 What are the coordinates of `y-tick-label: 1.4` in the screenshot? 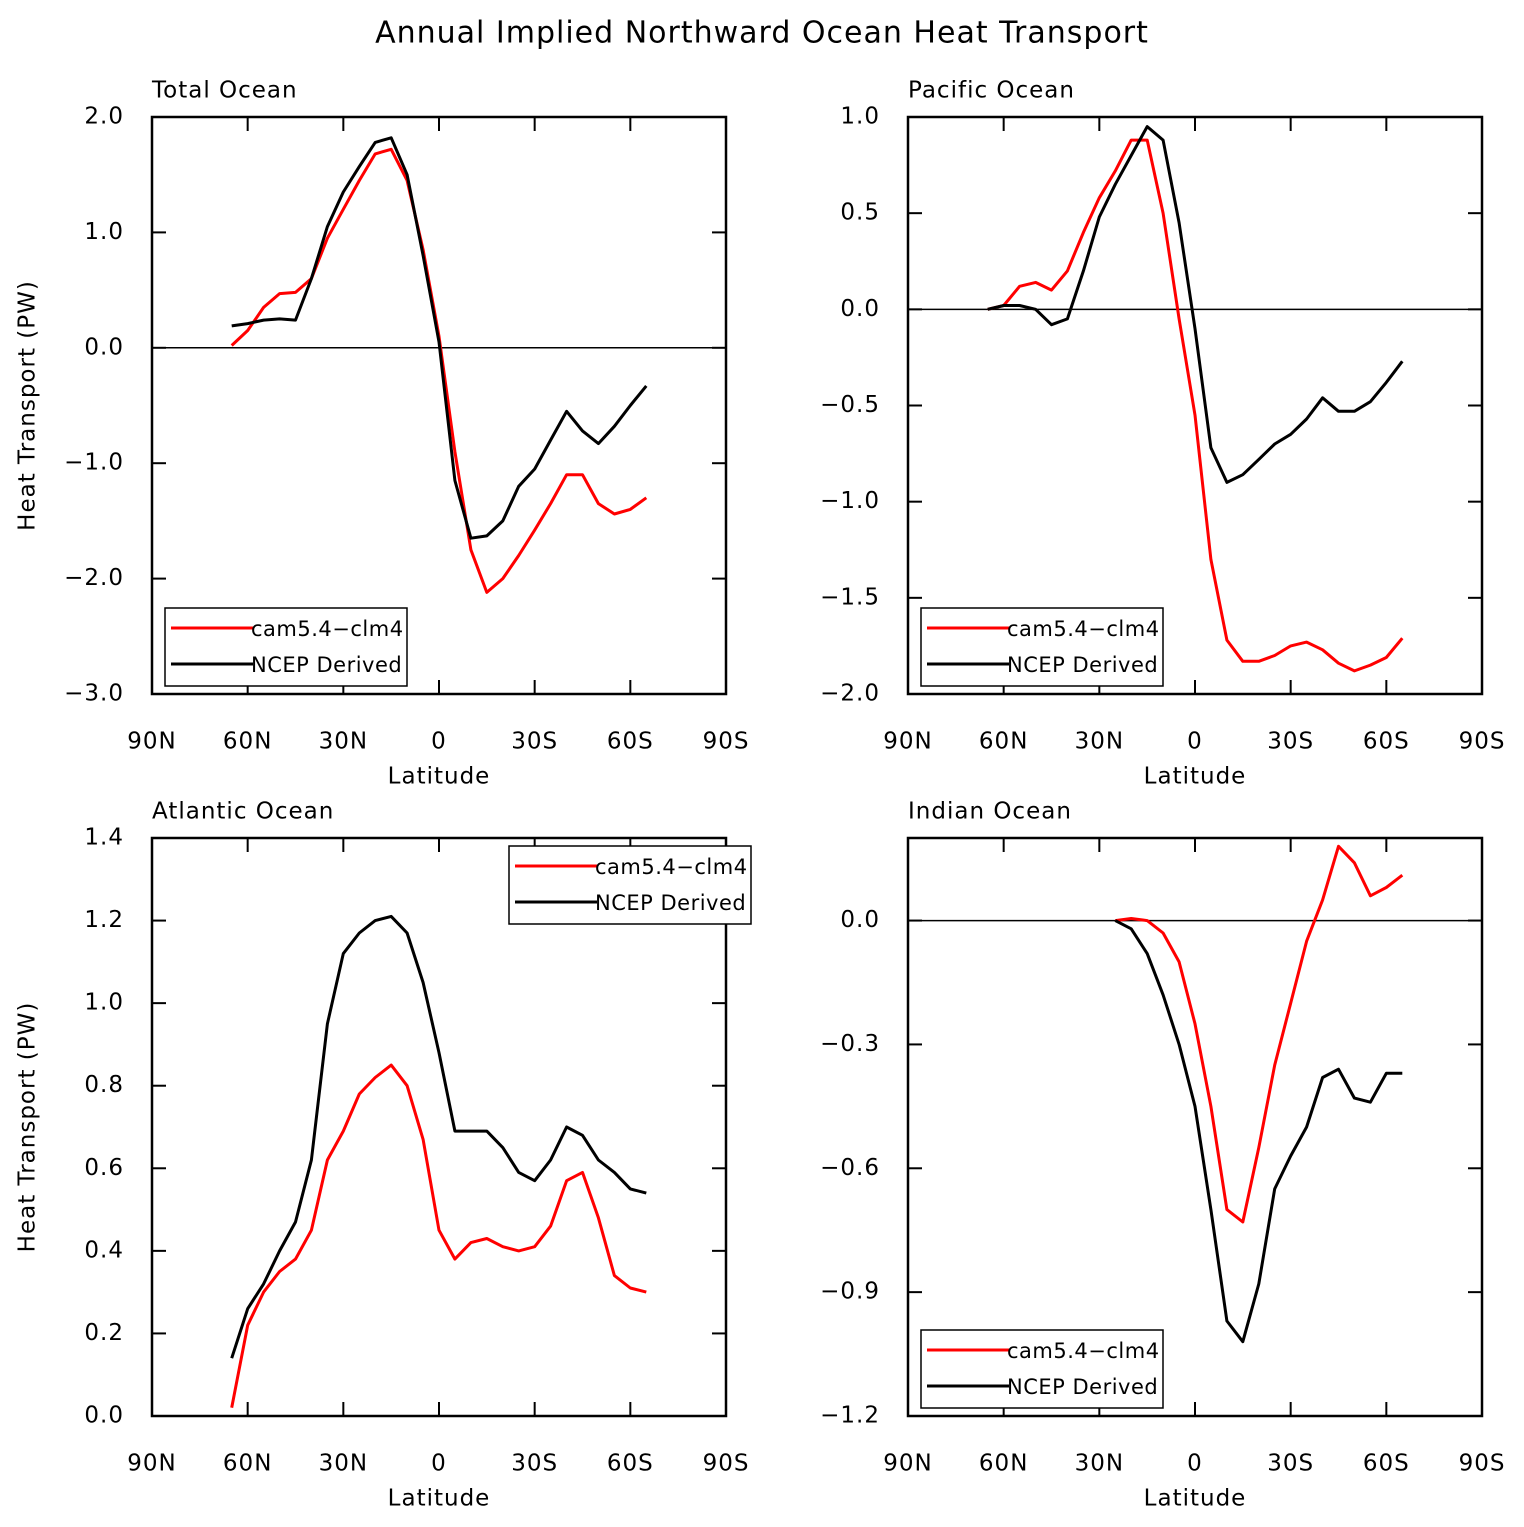 It's located at (104, 838).